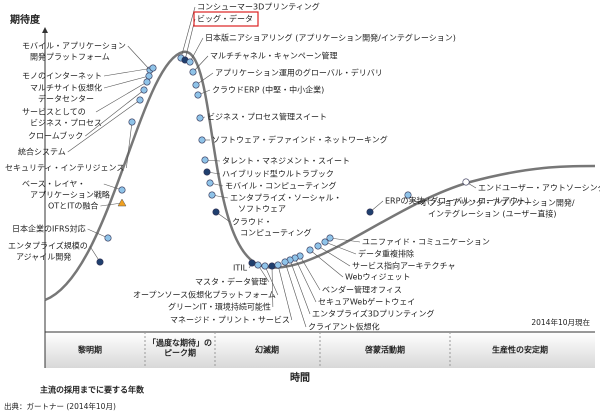 The height and width of the screenshot is (415, 600). I want to click on technology-label: エンタプライズ3Dプリンティング, so click(373, 314).